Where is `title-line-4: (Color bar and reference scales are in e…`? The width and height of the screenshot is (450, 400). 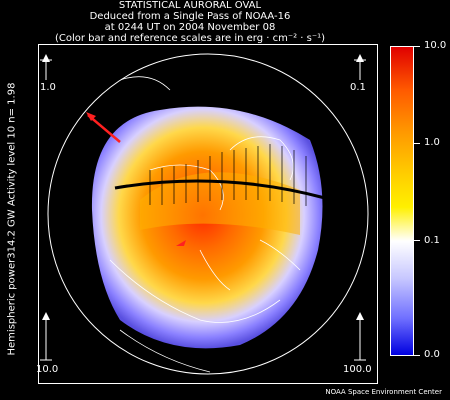
title-line-4: (Color bar and reference scales are in e… is located at coordinates (190, 38).